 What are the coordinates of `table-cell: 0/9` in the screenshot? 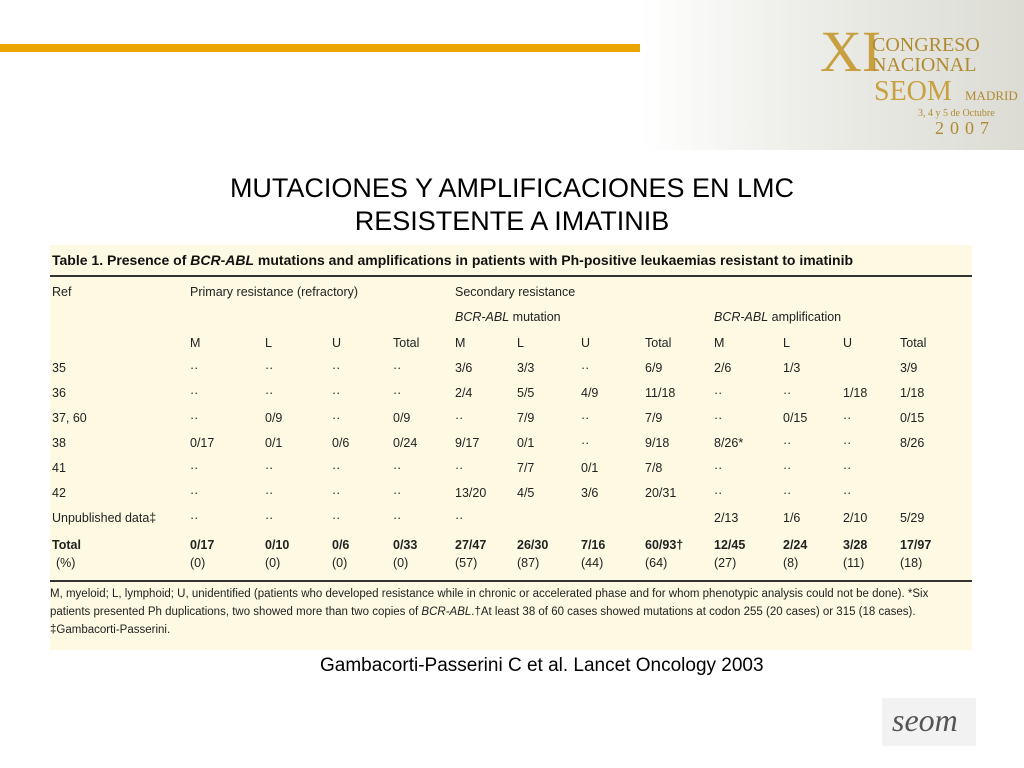 It's located at (274, 418).